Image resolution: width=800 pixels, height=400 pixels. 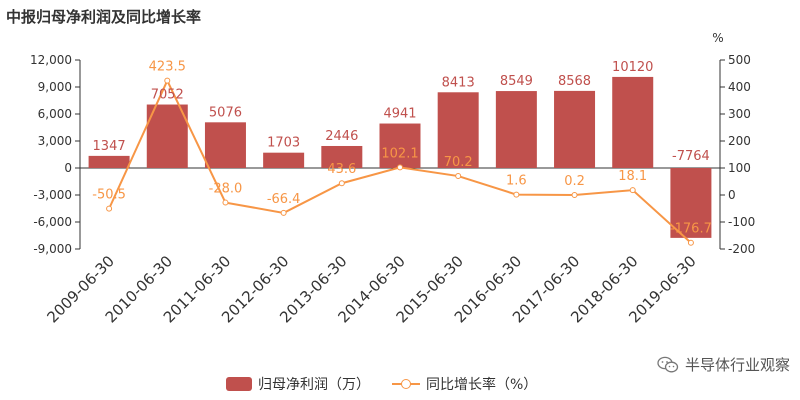 I want to click on right-axis-tick-label: -100, so click(x=741, y=222).